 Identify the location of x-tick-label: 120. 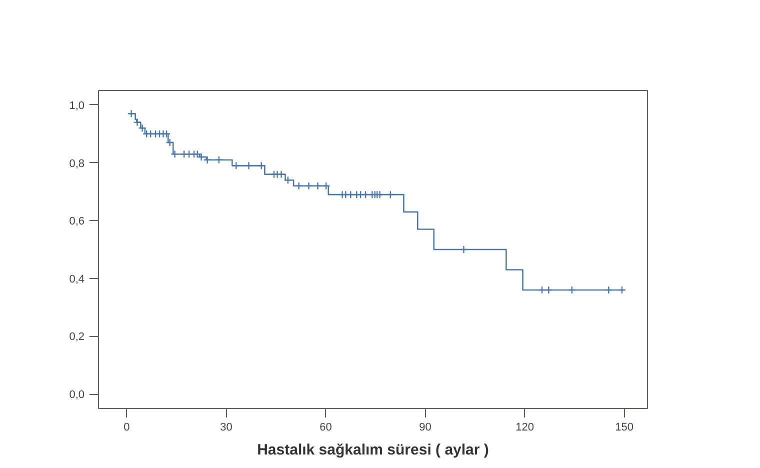
(525, 428).